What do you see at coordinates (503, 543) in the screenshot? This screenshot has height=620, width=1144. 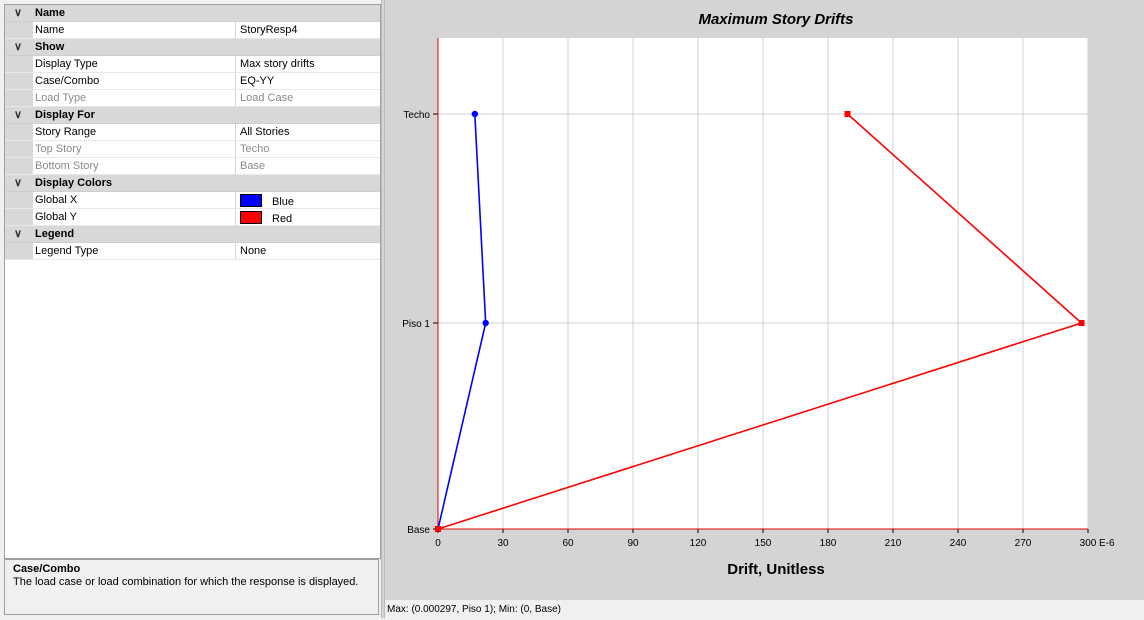 I see `x-tick-label: 30` at bounding box center [503, 543].